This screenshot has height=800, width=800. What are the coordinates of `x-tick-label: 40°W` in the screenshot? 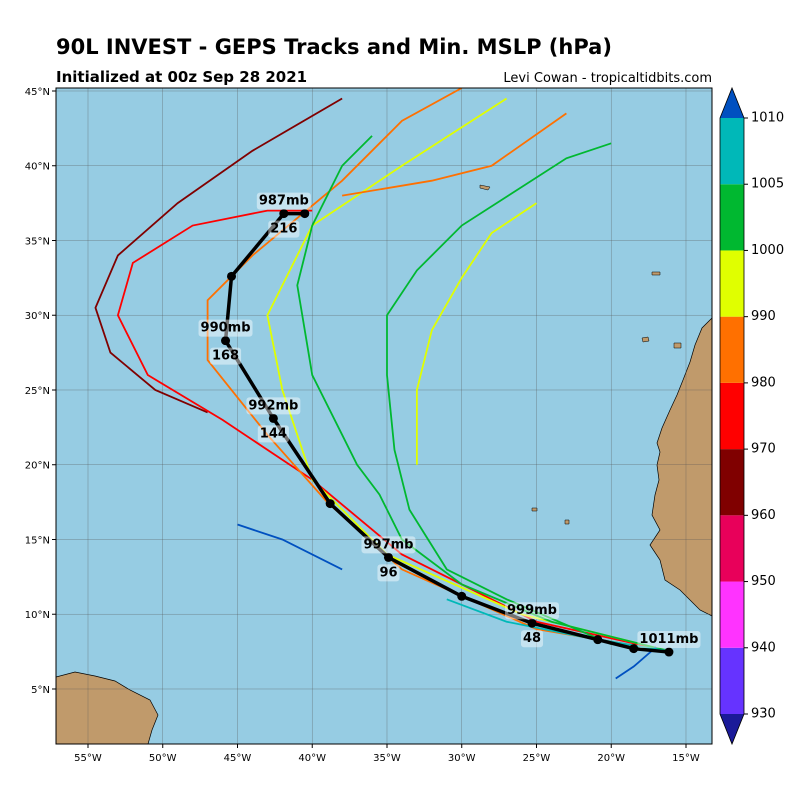 It's located at (312, 758).